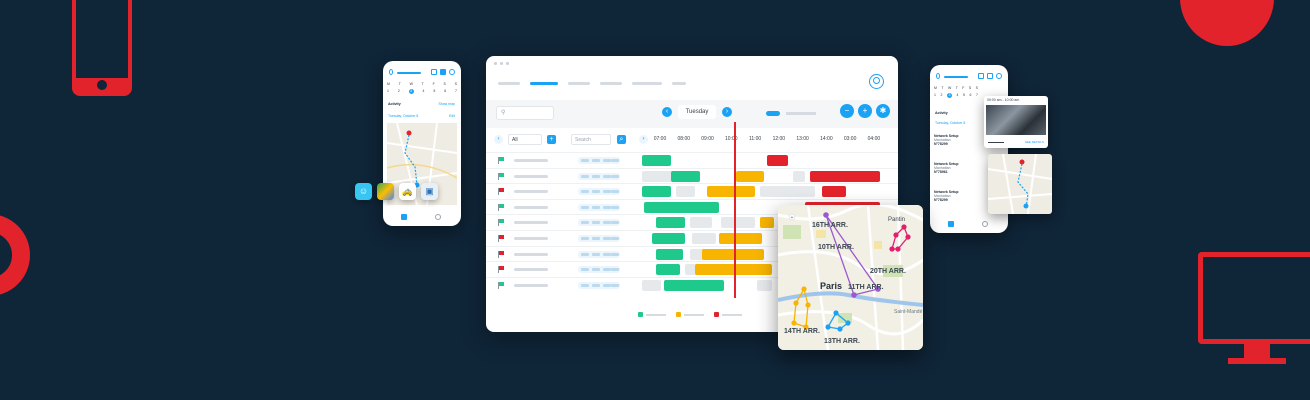 This screenshot has width=1310, height=400. Describe the element at coordinates (407, 191) in the screenshot. I see `taxi-icon: 🚕` at that location.